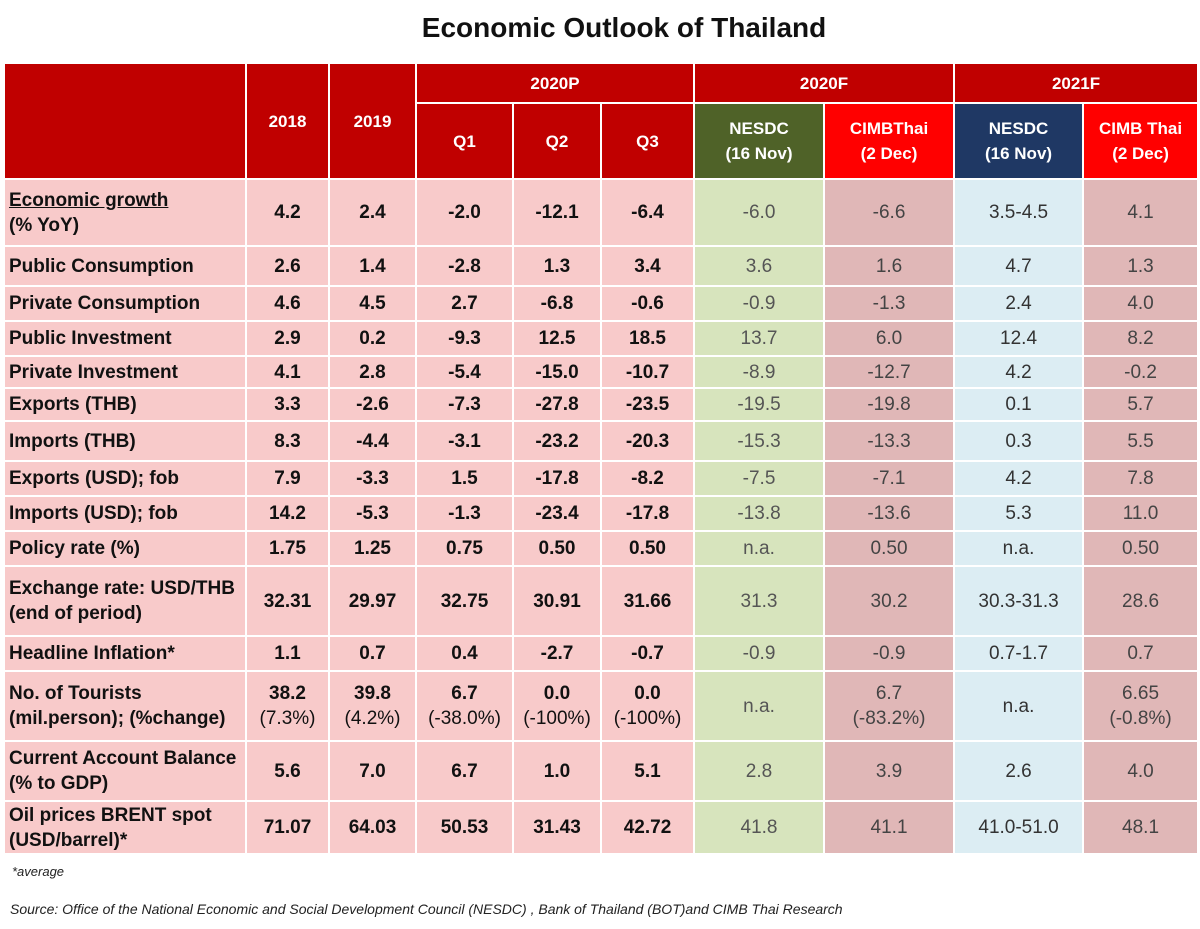  I want to click on cell-text: 6.65, so click(1141, 693).